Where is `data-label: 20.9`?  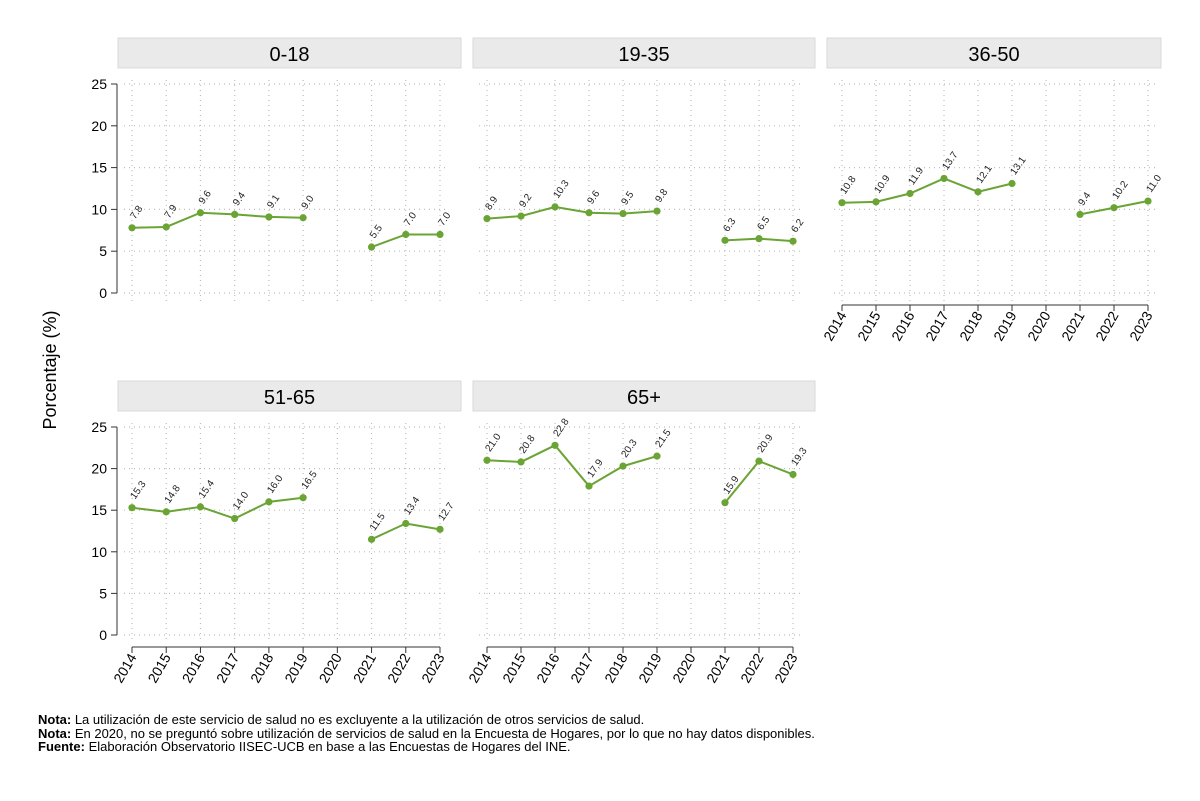
data-label: 20.9 is located at coordinates (765, 443).